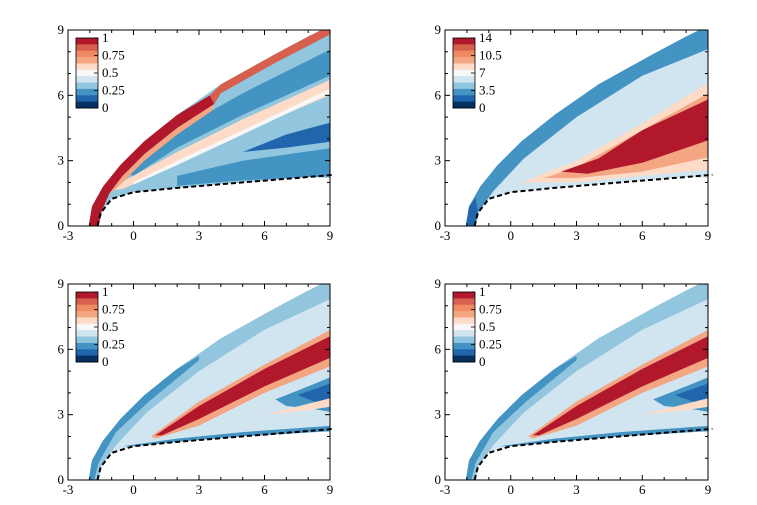  I want to click on region-streak-core, so click(231, 136).